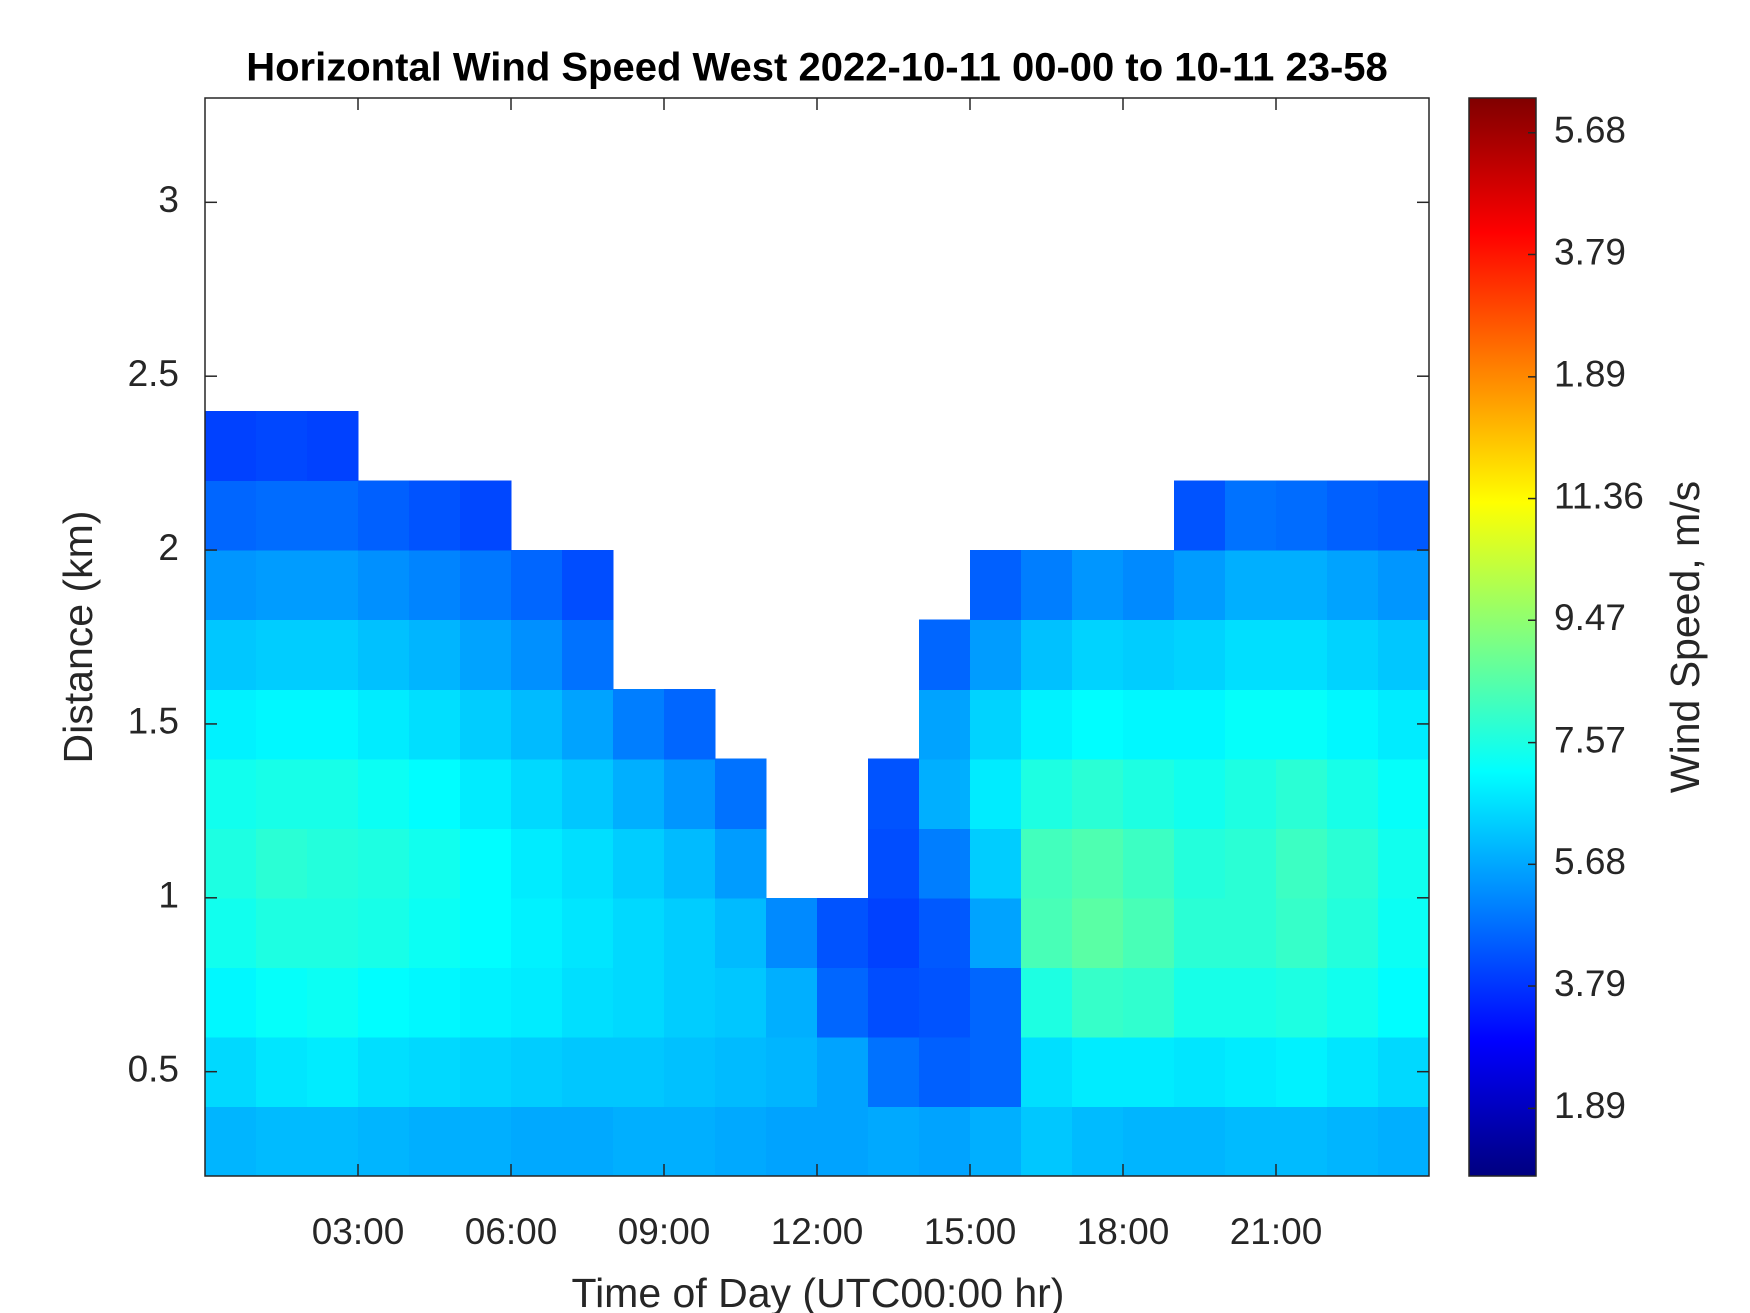  What do you see at coordinates (1590, 739) in the screenshot?
I see `colorbar-tick-label: 7.57` at bounding box center [1590, 739].